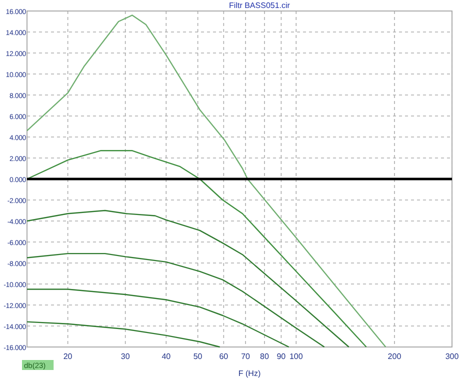  I want to click on x-tick-label: 300, so click(452, 356).